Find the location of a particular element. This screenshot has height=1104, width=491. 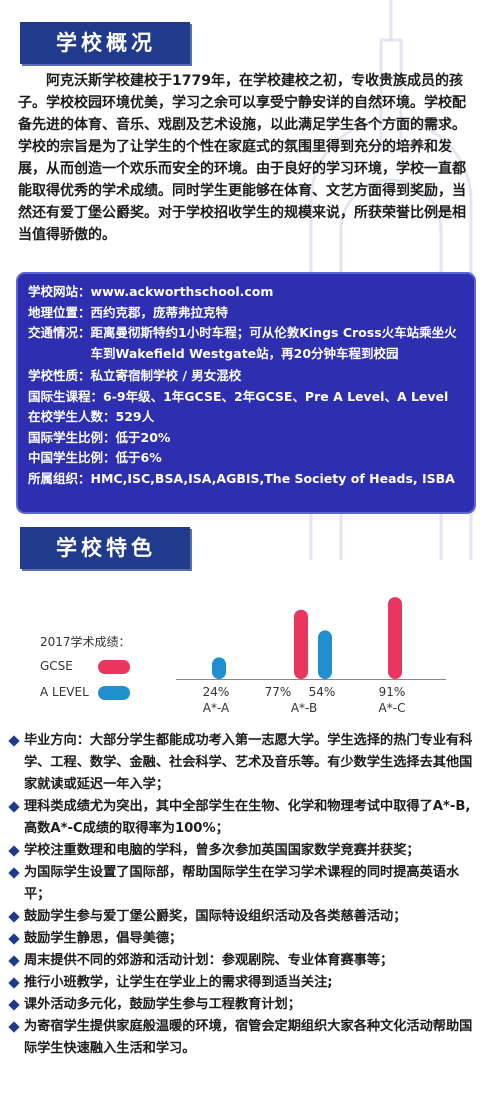

list-item: 鼓励学生静思，倡导美德； is located at coordinates (244, 939).